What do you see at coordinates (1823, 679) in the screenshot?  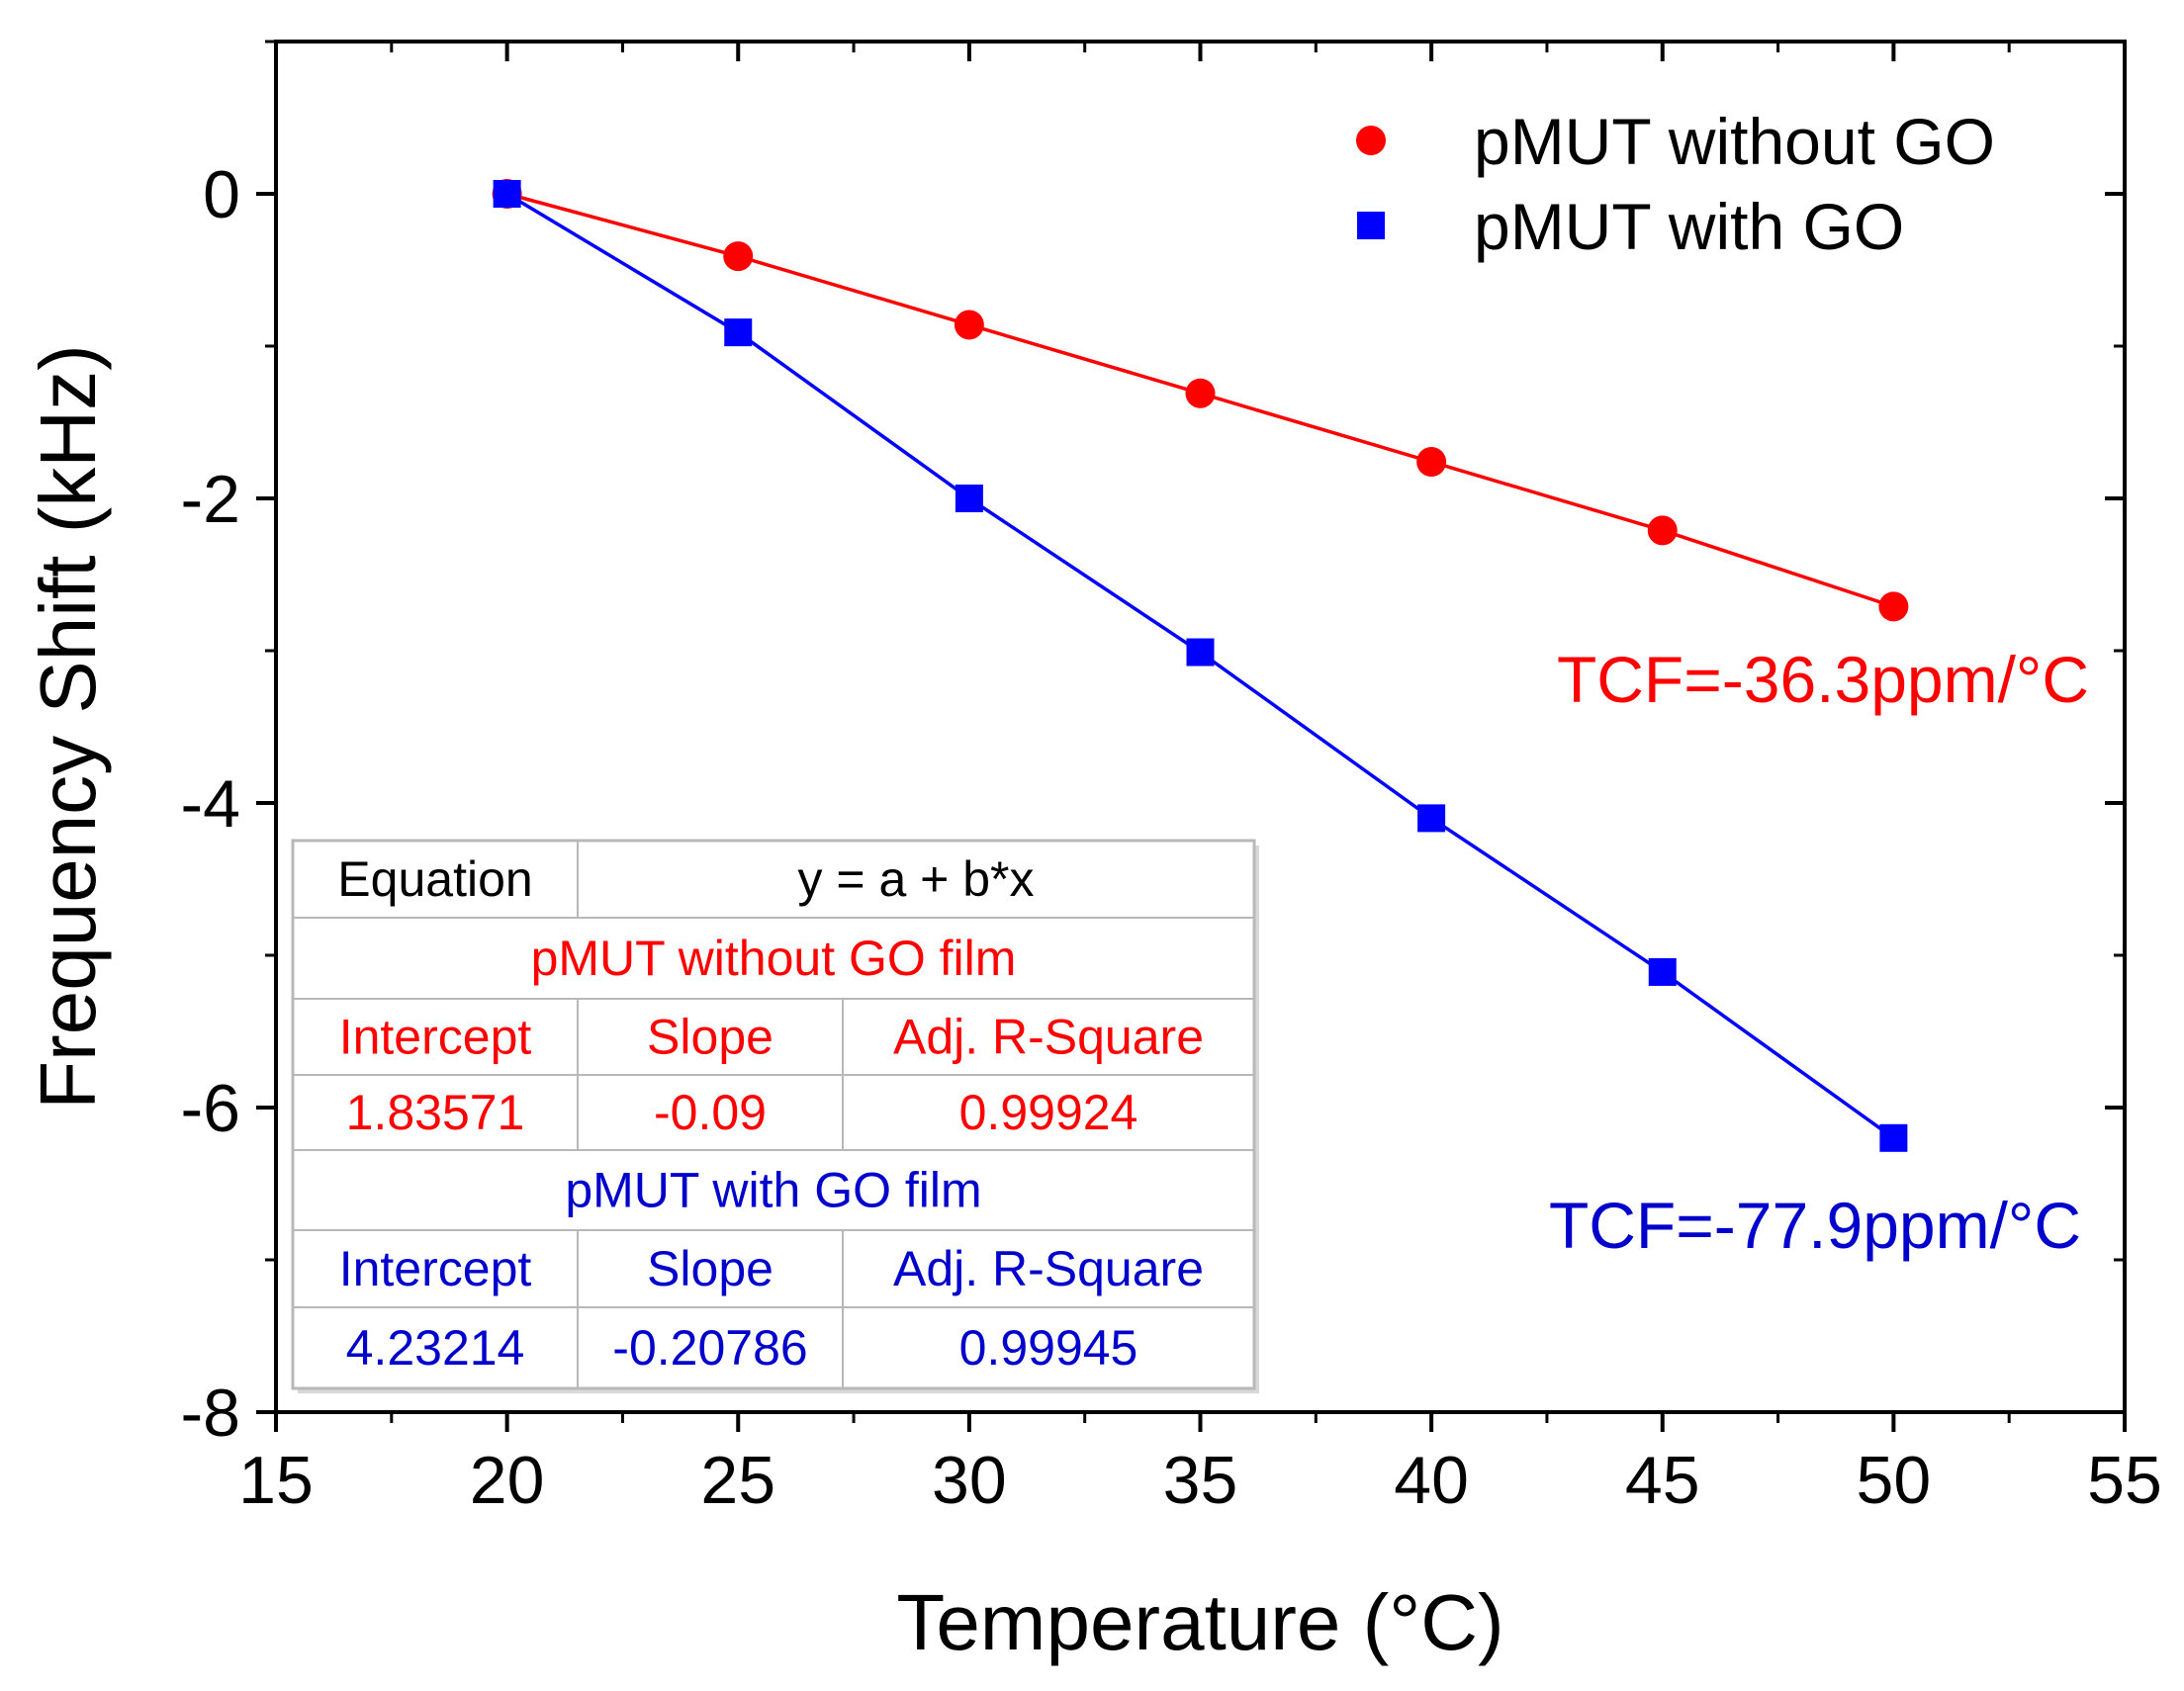 I see `tcf-annotation-without-go: TCF=-36.3ppm/°C` at bounding box center [1823, 679].